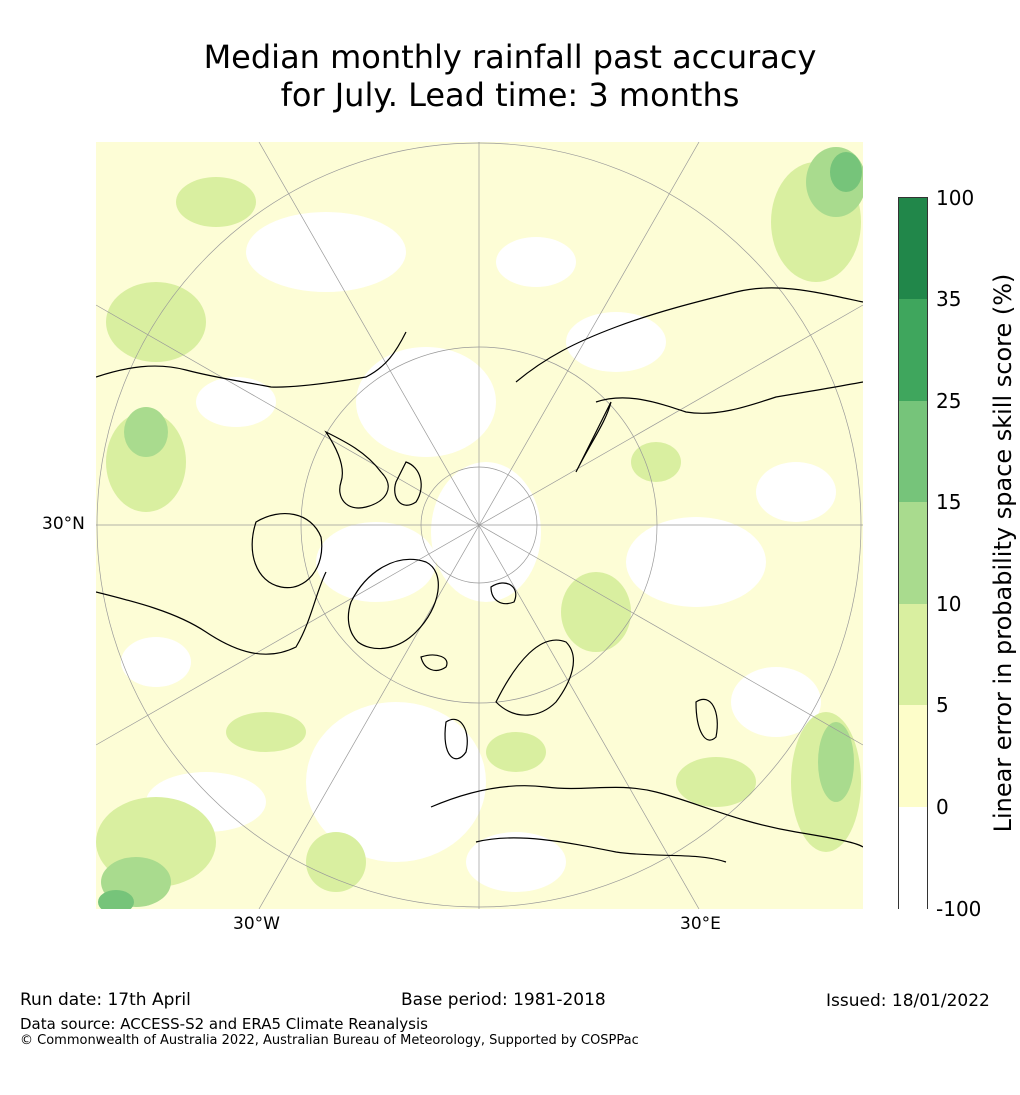  I want to click on colorbar-tick: 0, so click(942, 807).